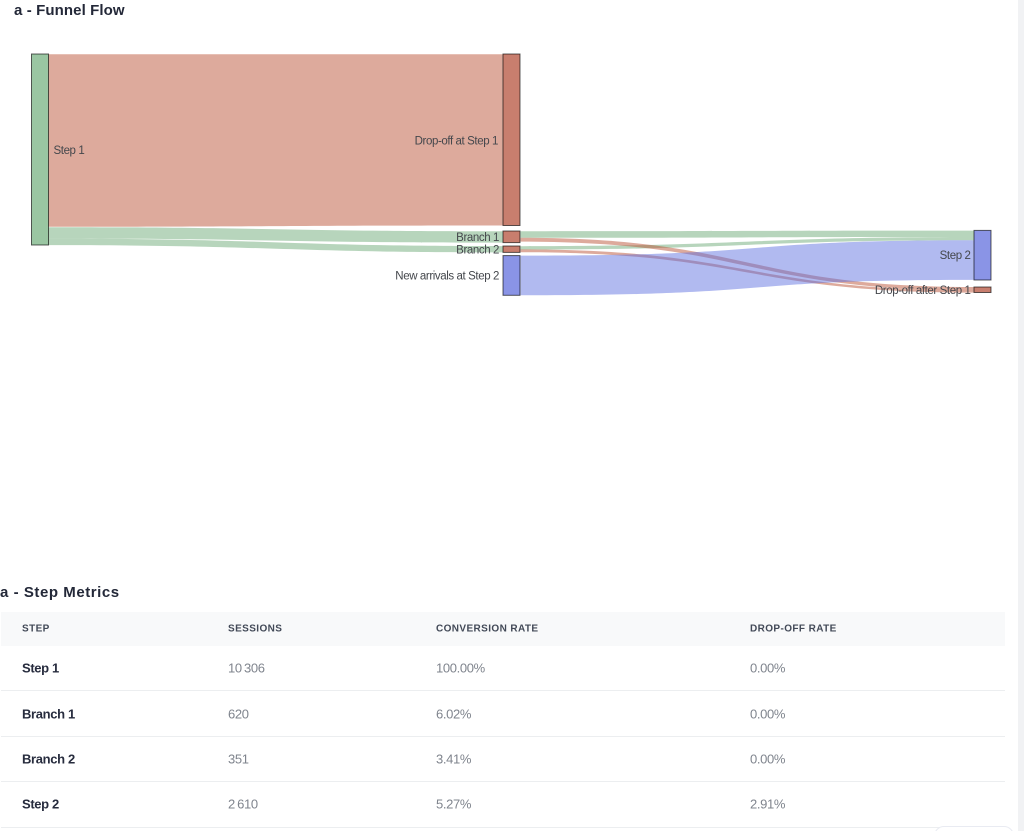 Image resolution: width=1024 pixels, height=831 pixels. I want to click on svg-text: Step 2, so click(955, 256).